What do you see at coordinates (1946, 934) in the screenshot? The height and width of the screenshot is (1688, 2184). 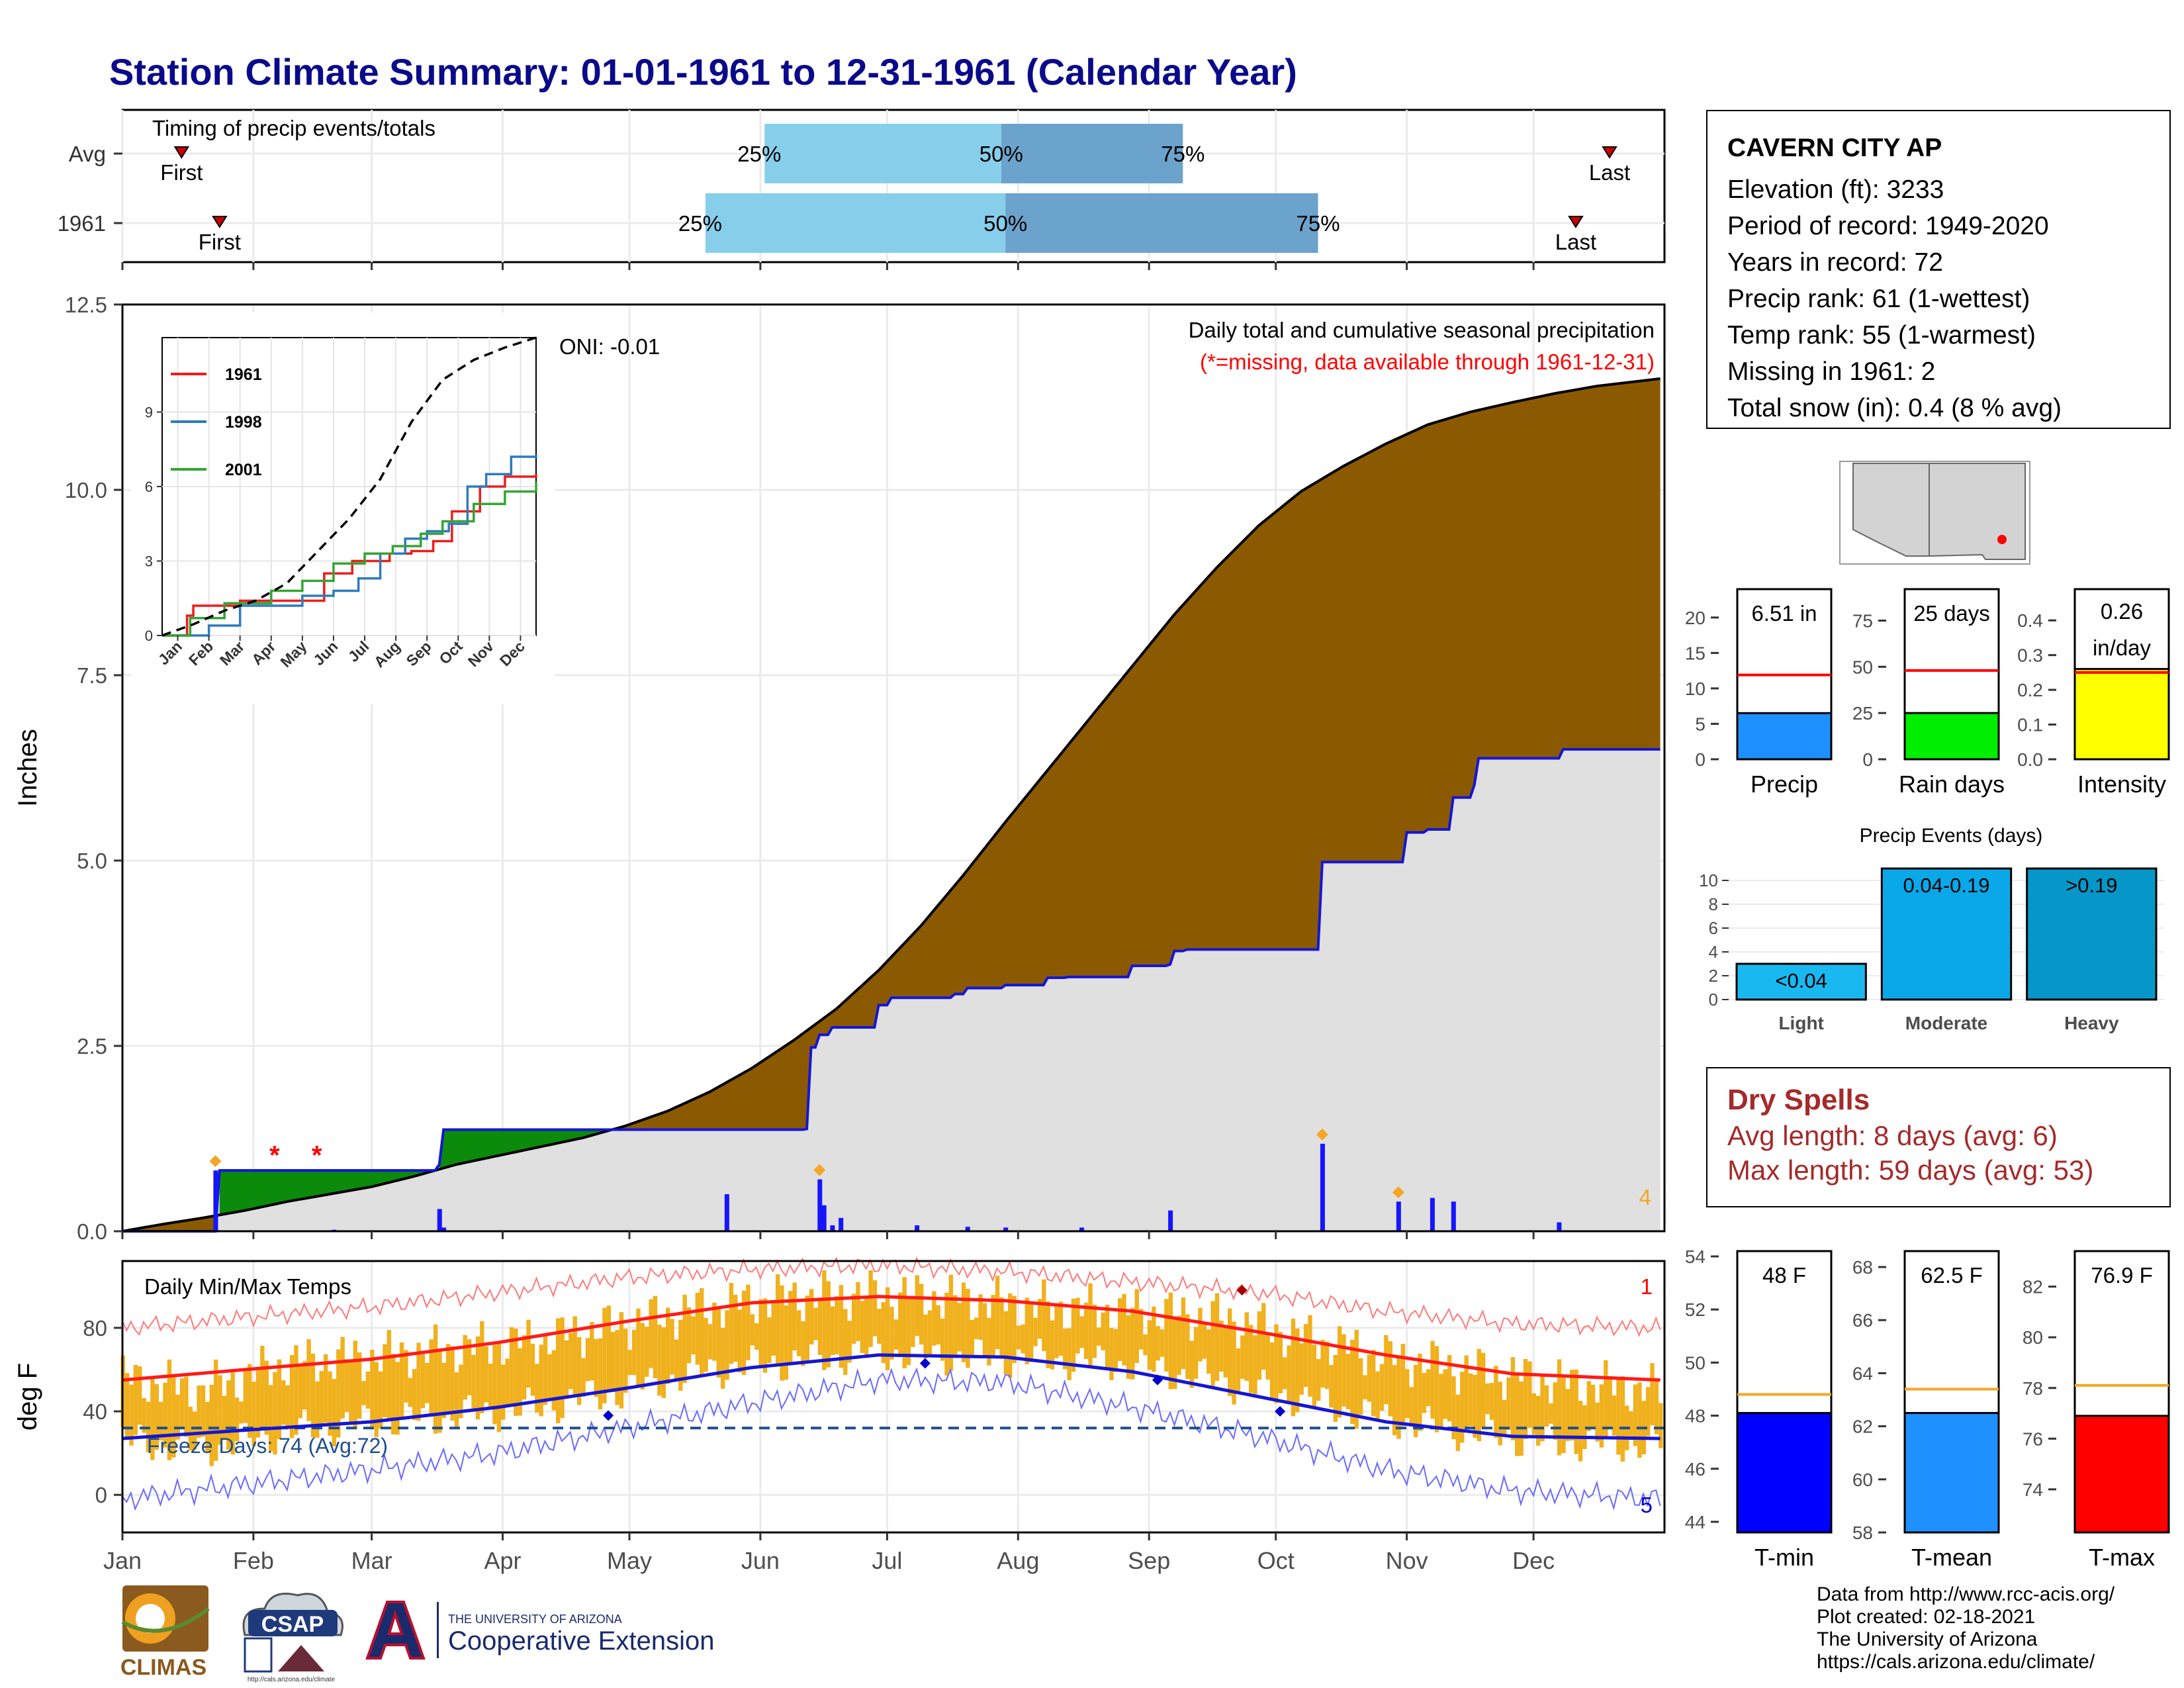 I see `events-bar` at bounding box center [1946, 934].